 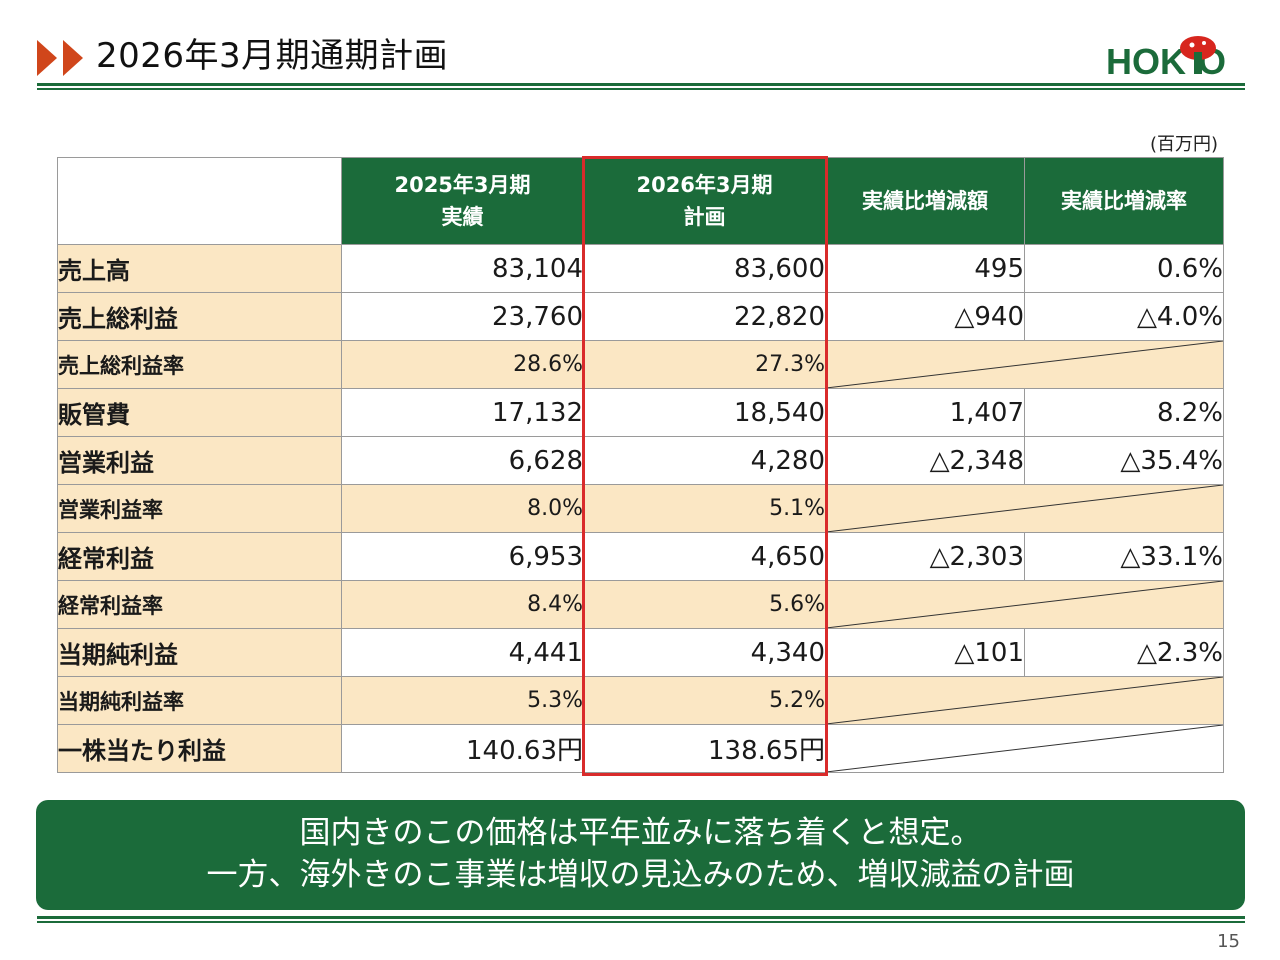 I want to click on page-number: 15, so click(x=1228, y=941).